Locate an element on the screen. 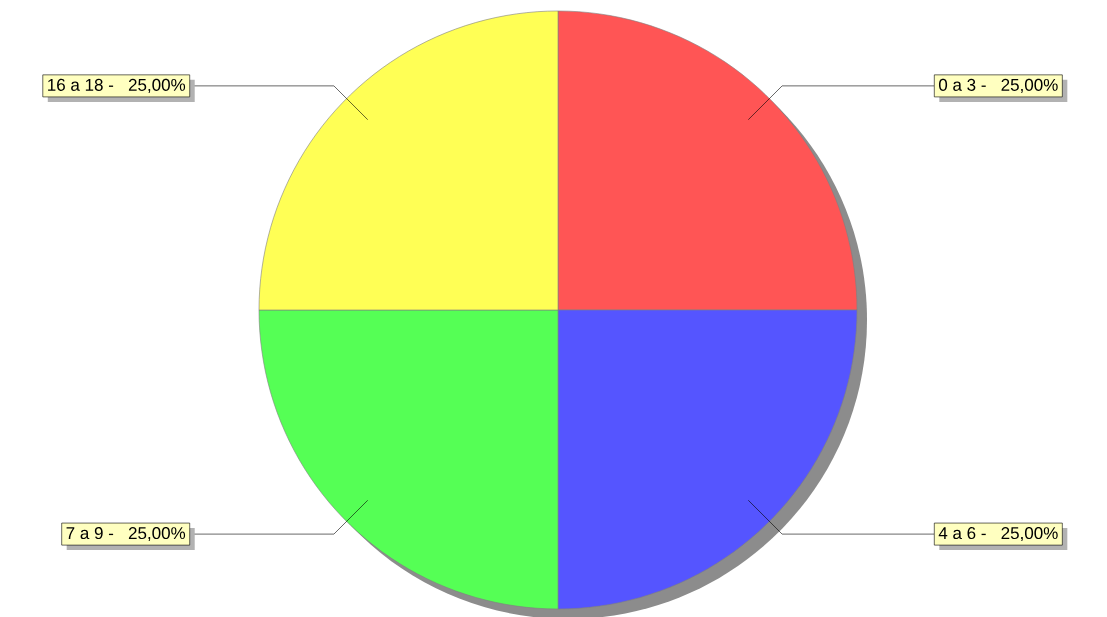  slice-label: 7 a 9 - is located at coordinates (90, 533).